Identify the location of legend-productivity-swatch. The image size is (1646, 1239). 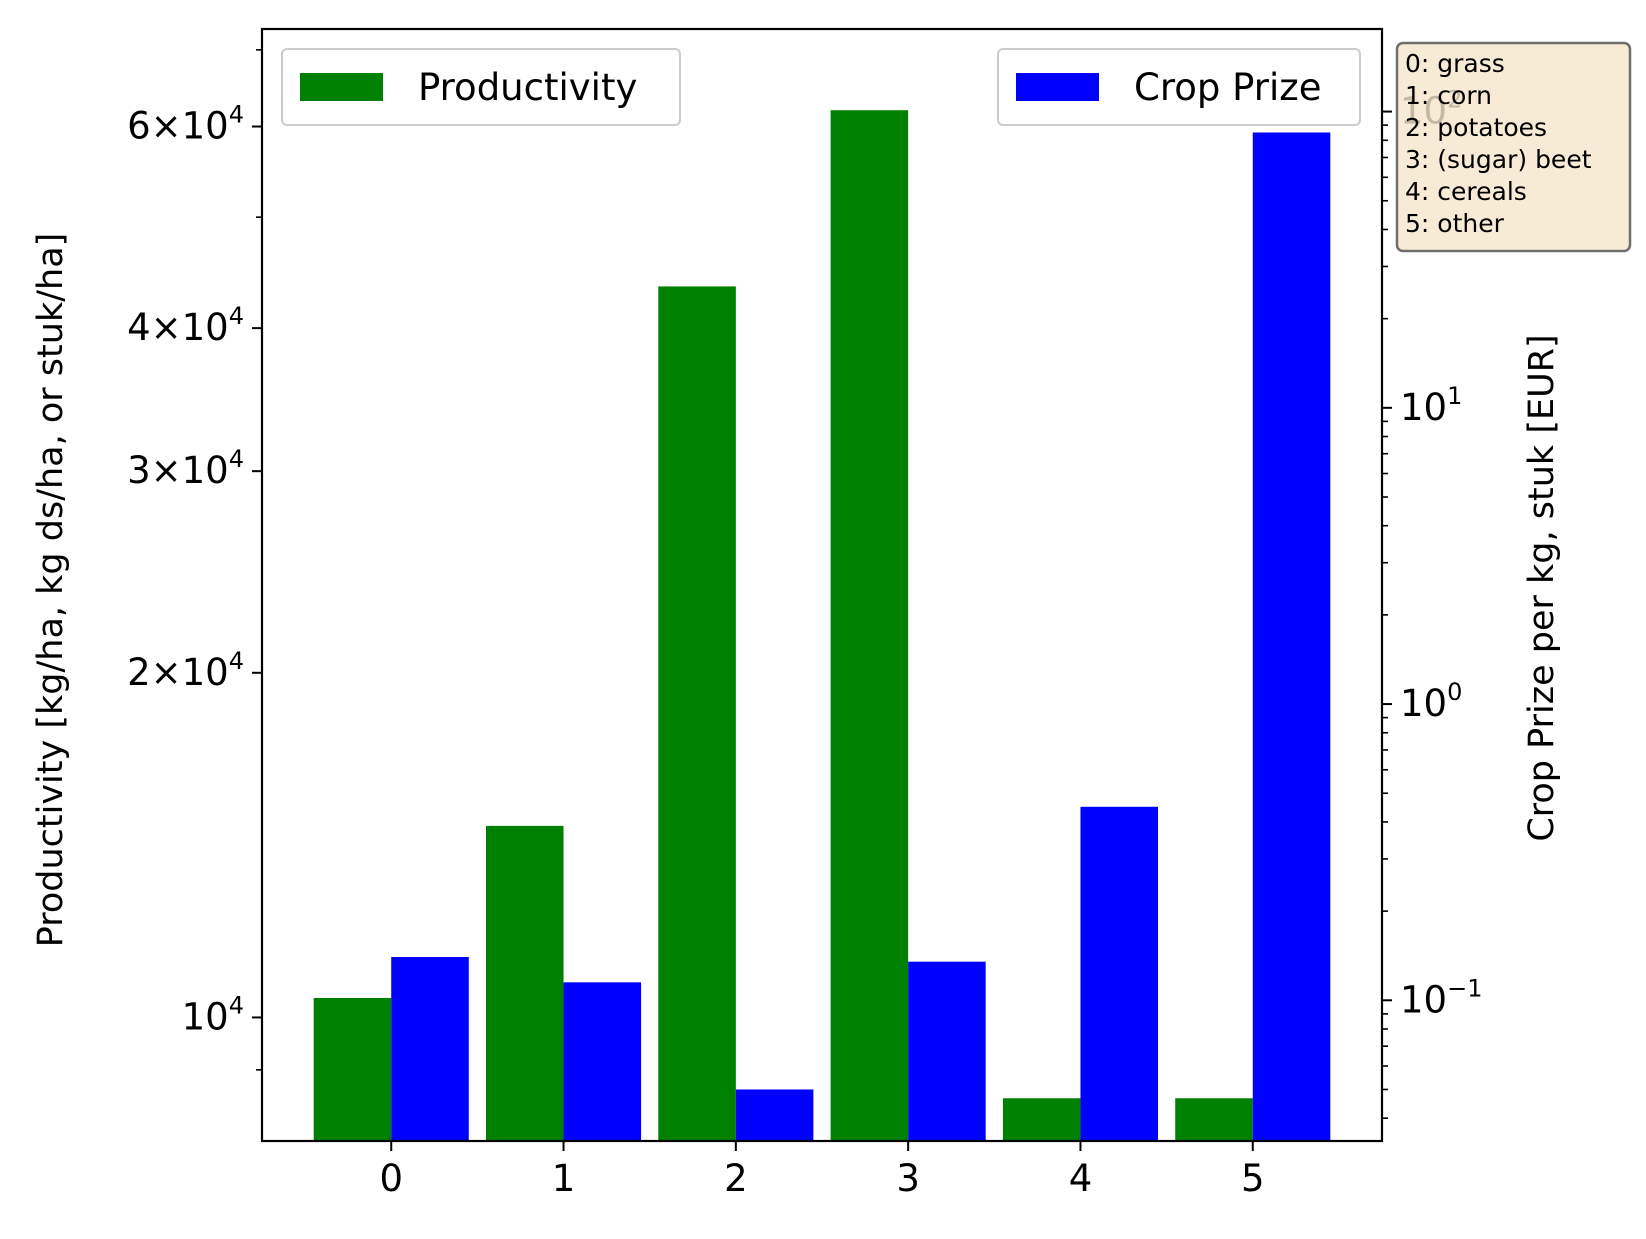
(341, 87).